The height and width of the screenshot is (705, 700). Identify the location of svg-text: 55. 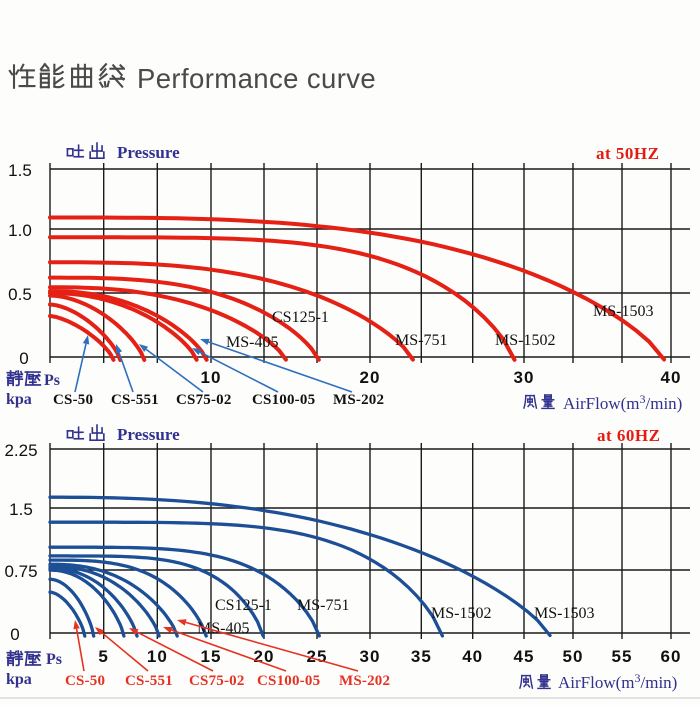
(622, 656).